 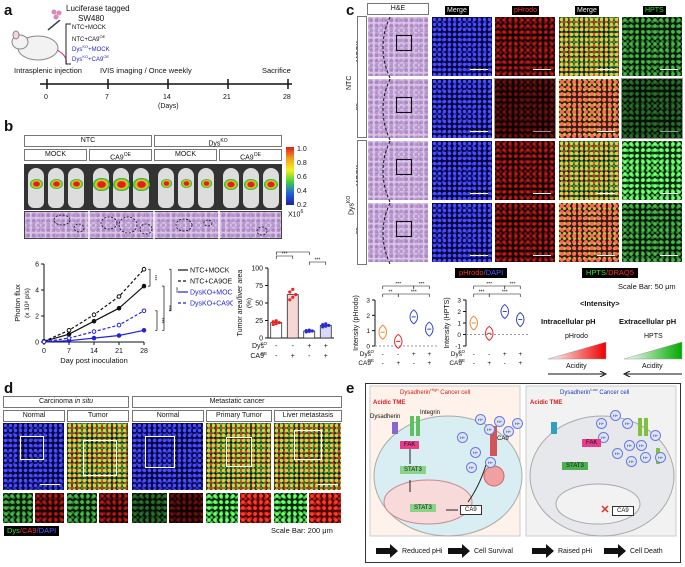 I want to click on timeline, so click(x=166, y=84).